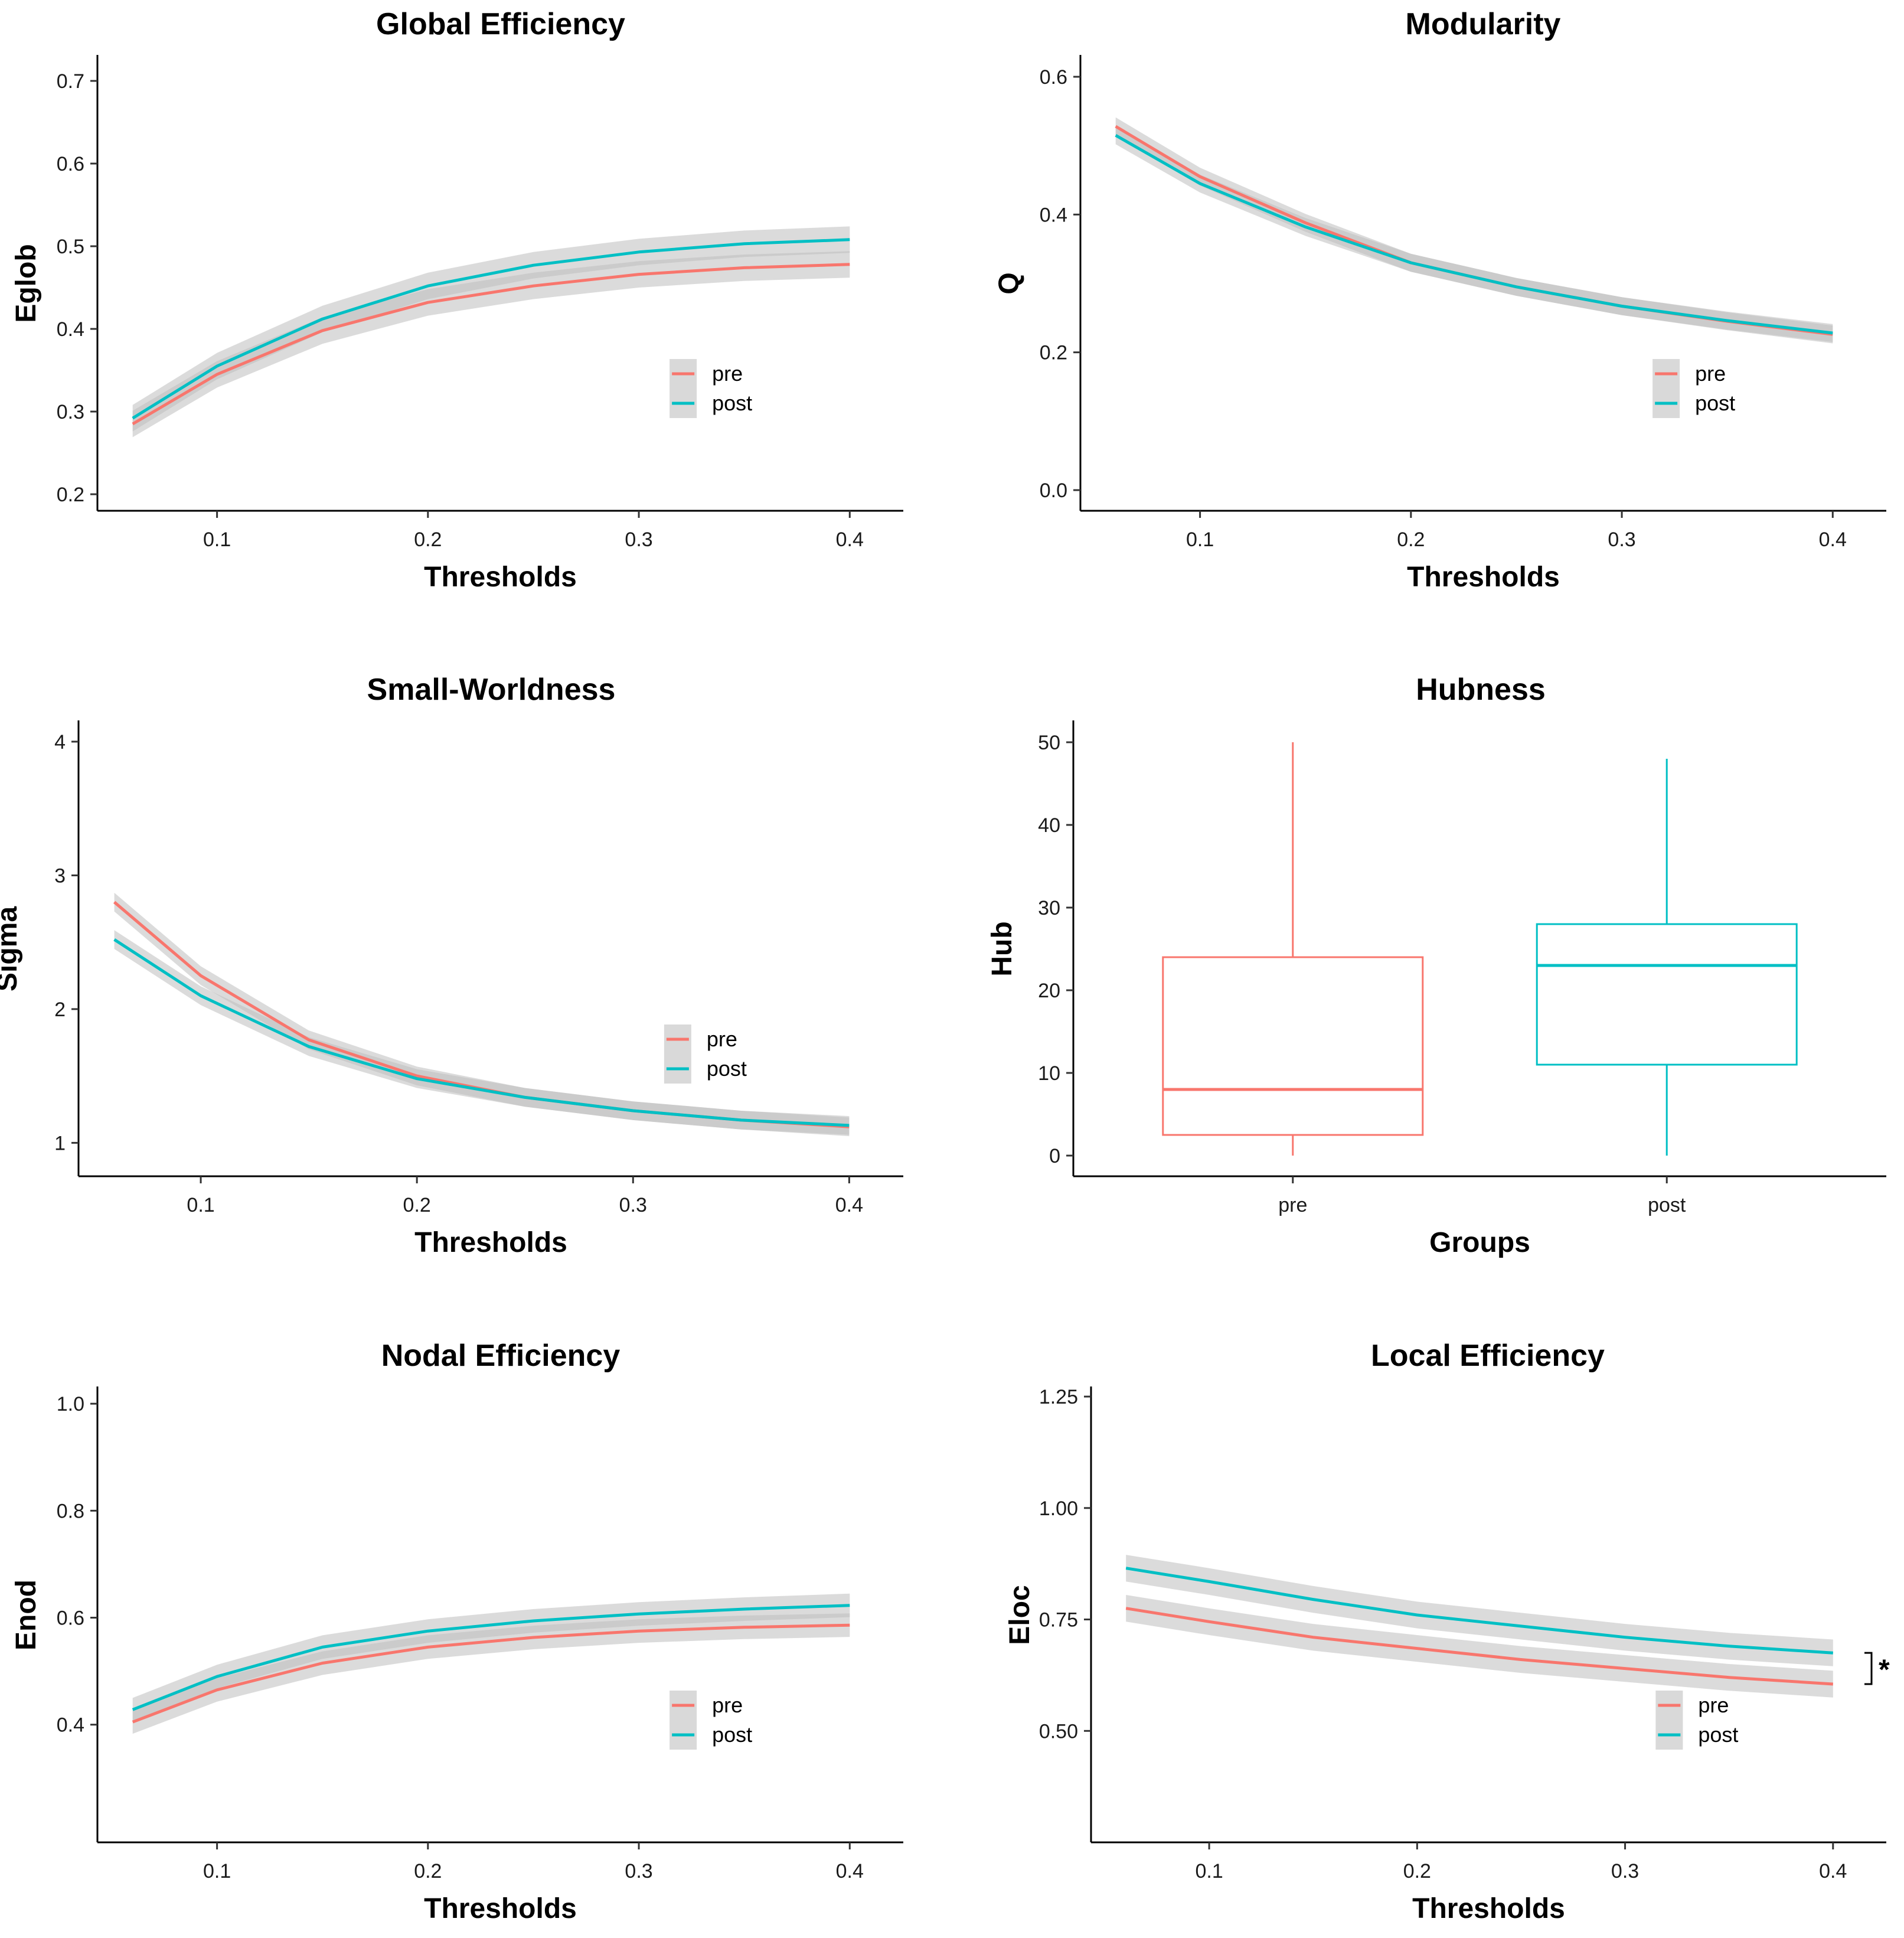 The image size is (1904, 1938). I want to click on modularity-y-tick-label: 0.4, so click(1053, 215).